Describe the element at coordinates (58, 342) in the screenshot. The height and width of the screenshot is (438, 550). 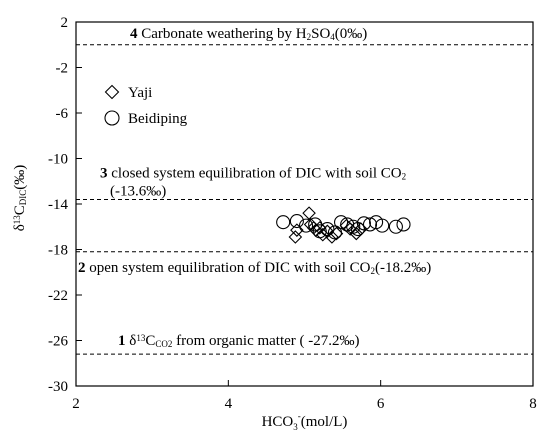
I see `y-tick-label: -26` at that location.